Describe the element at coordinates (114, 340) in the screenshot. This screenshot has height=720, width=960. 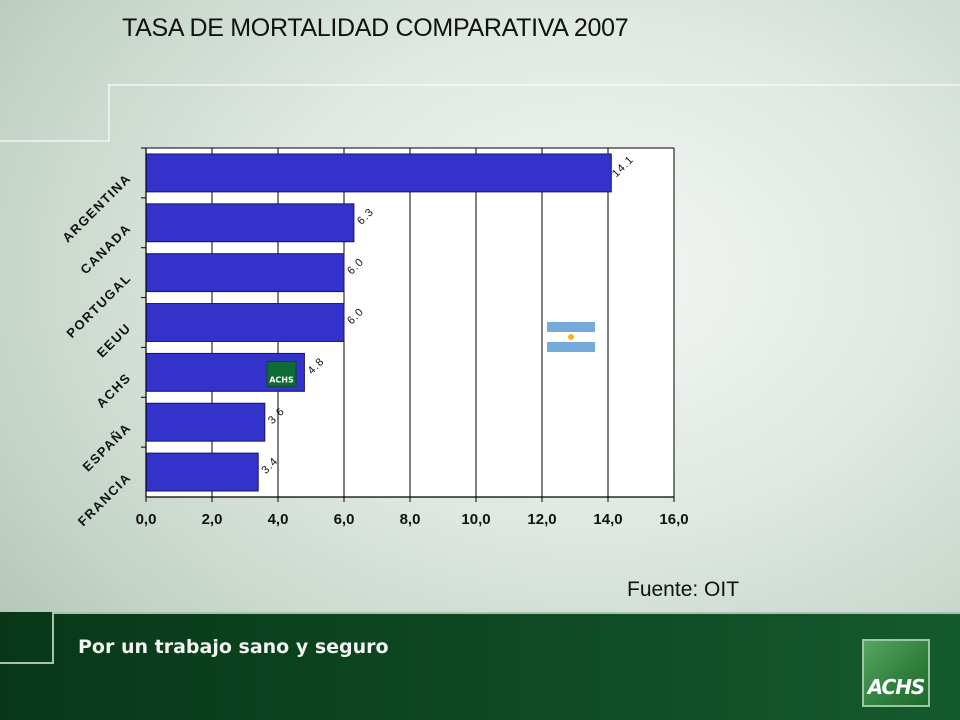
I see `category-label: EEUU` at that location.